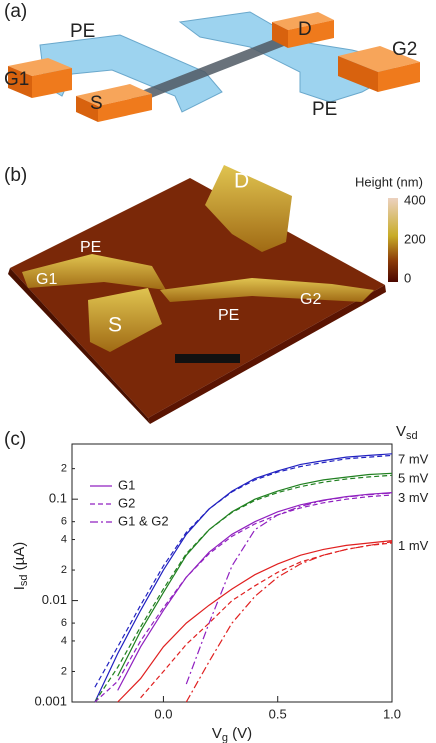 Image resolution: width=436 pixels, height=743 pixels. What do you see at coordinates (40, 78) in the screenshot?
I see `electrode-g1` at bounding box center [40, 78].